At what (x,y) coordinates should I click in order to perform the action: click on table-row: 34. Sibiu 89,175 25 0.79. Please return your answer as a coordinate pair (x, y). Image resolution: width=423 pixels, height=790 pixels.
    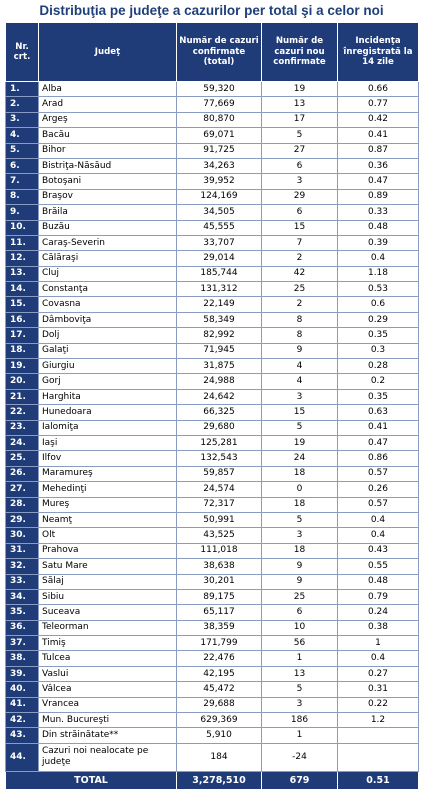
    Looking at the image, I should click on (212, 597).